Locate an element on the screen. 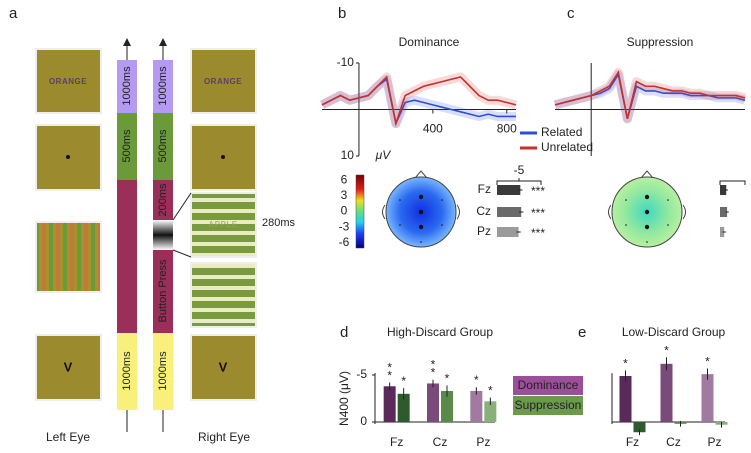 Image resolution: width=751 pixels, height=453 pixels. x-tick-label: -5 is located at coordinates (519, 170).